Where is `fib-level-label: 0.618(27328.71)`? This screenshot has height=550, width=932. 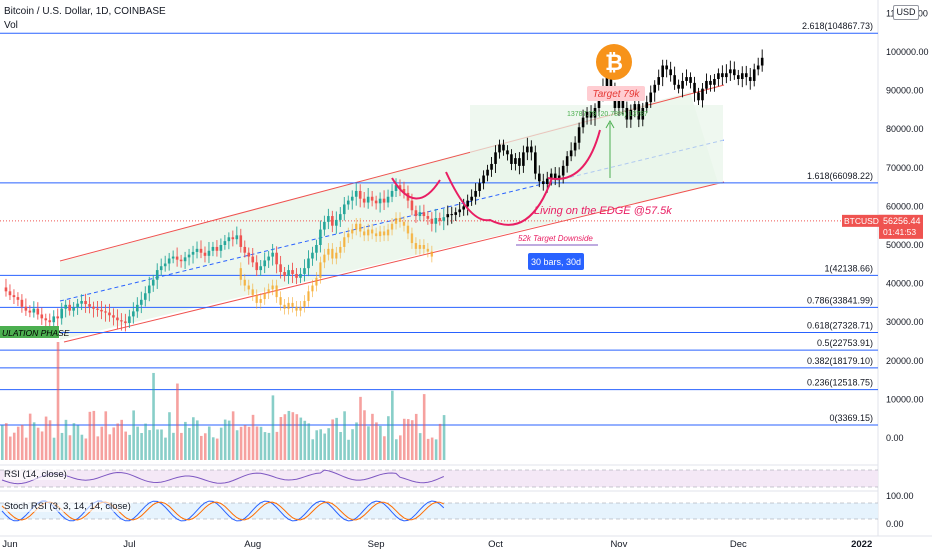
fib-level-label: 0.618(27328.71) is located at coordinates (840, 326).